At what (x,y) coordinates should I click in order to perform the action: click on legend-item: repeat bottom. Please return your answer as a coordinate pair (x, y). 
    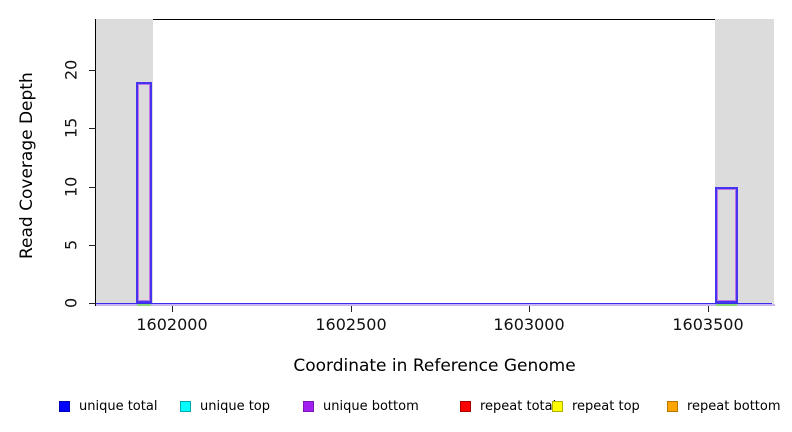
    Looking at the image, I should click on (724, 406).